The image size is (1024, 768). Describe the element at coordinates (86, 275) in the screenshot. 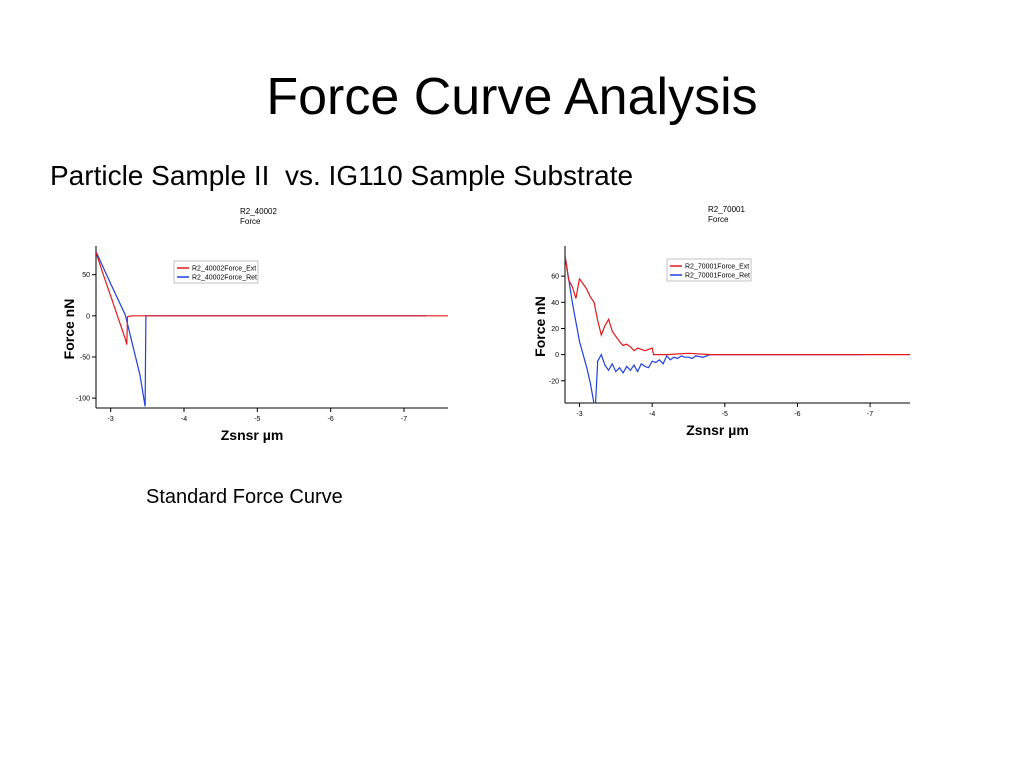

I see `left-y-tick-label: 50` at that location.